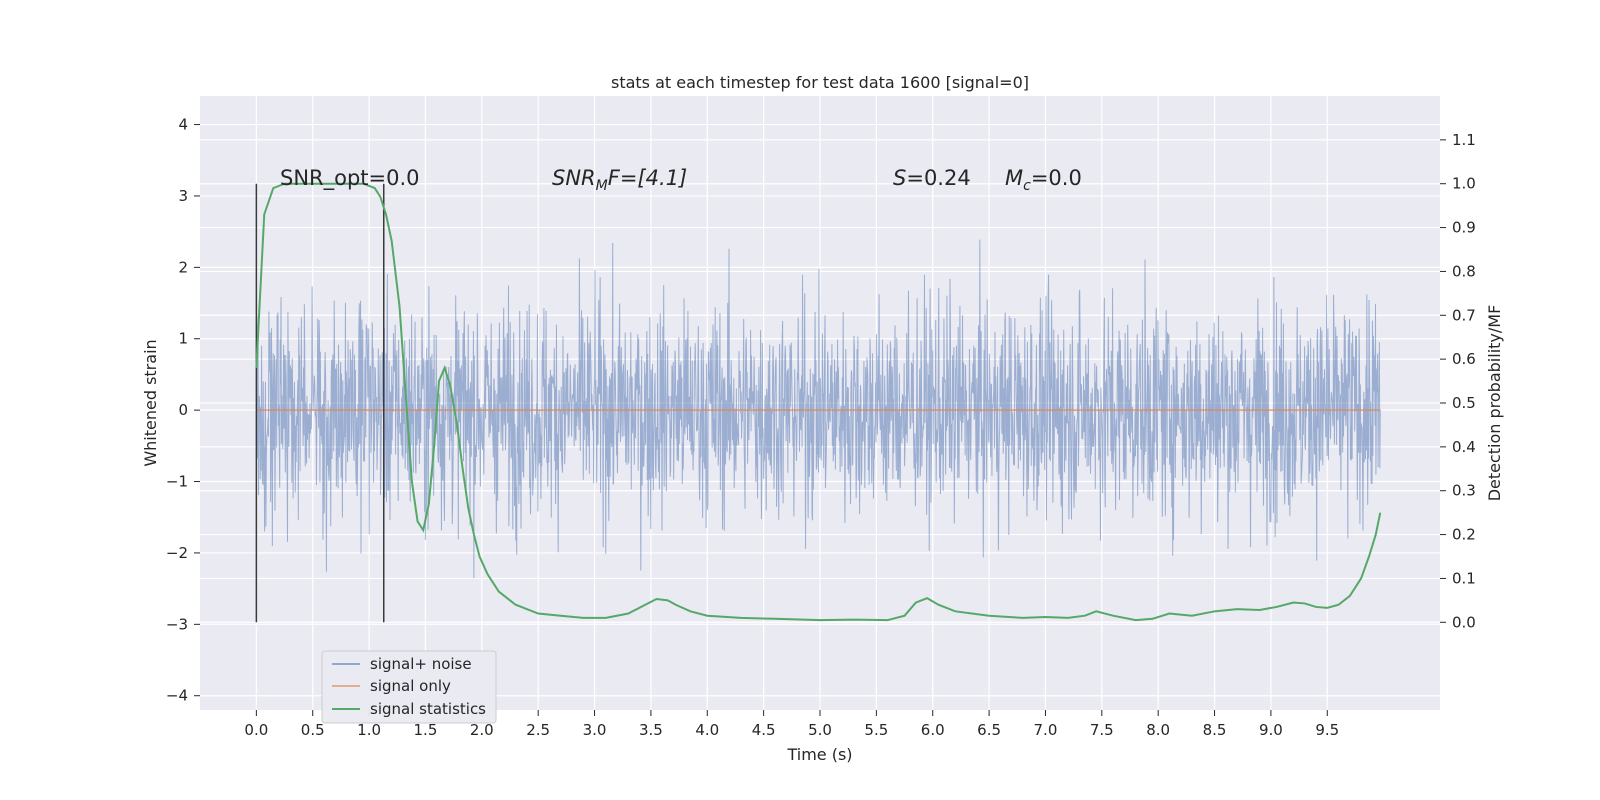  Describe the element at coordinates (651, 730) in the screenshot. I see `x-tick-label: 3.5` at that location.